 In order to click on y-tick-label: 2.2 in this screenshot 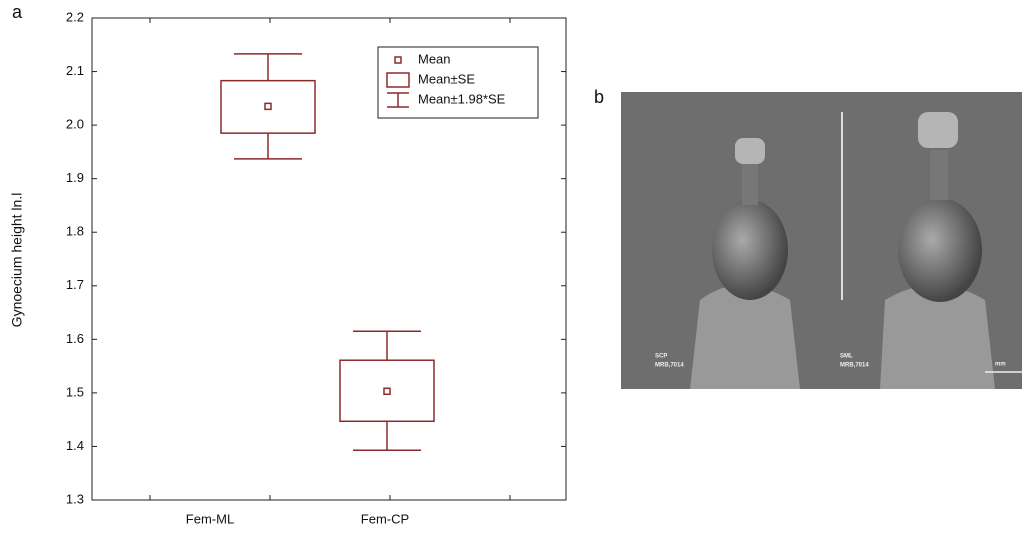, I will do `click(75, 16)`.